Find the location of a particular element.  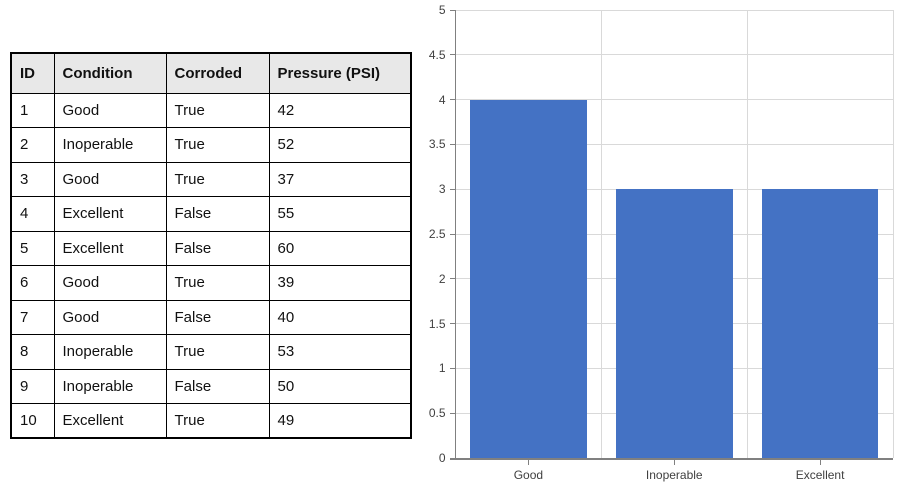

table-row: 6 Good True 39 is located at coordinates (211, 283).